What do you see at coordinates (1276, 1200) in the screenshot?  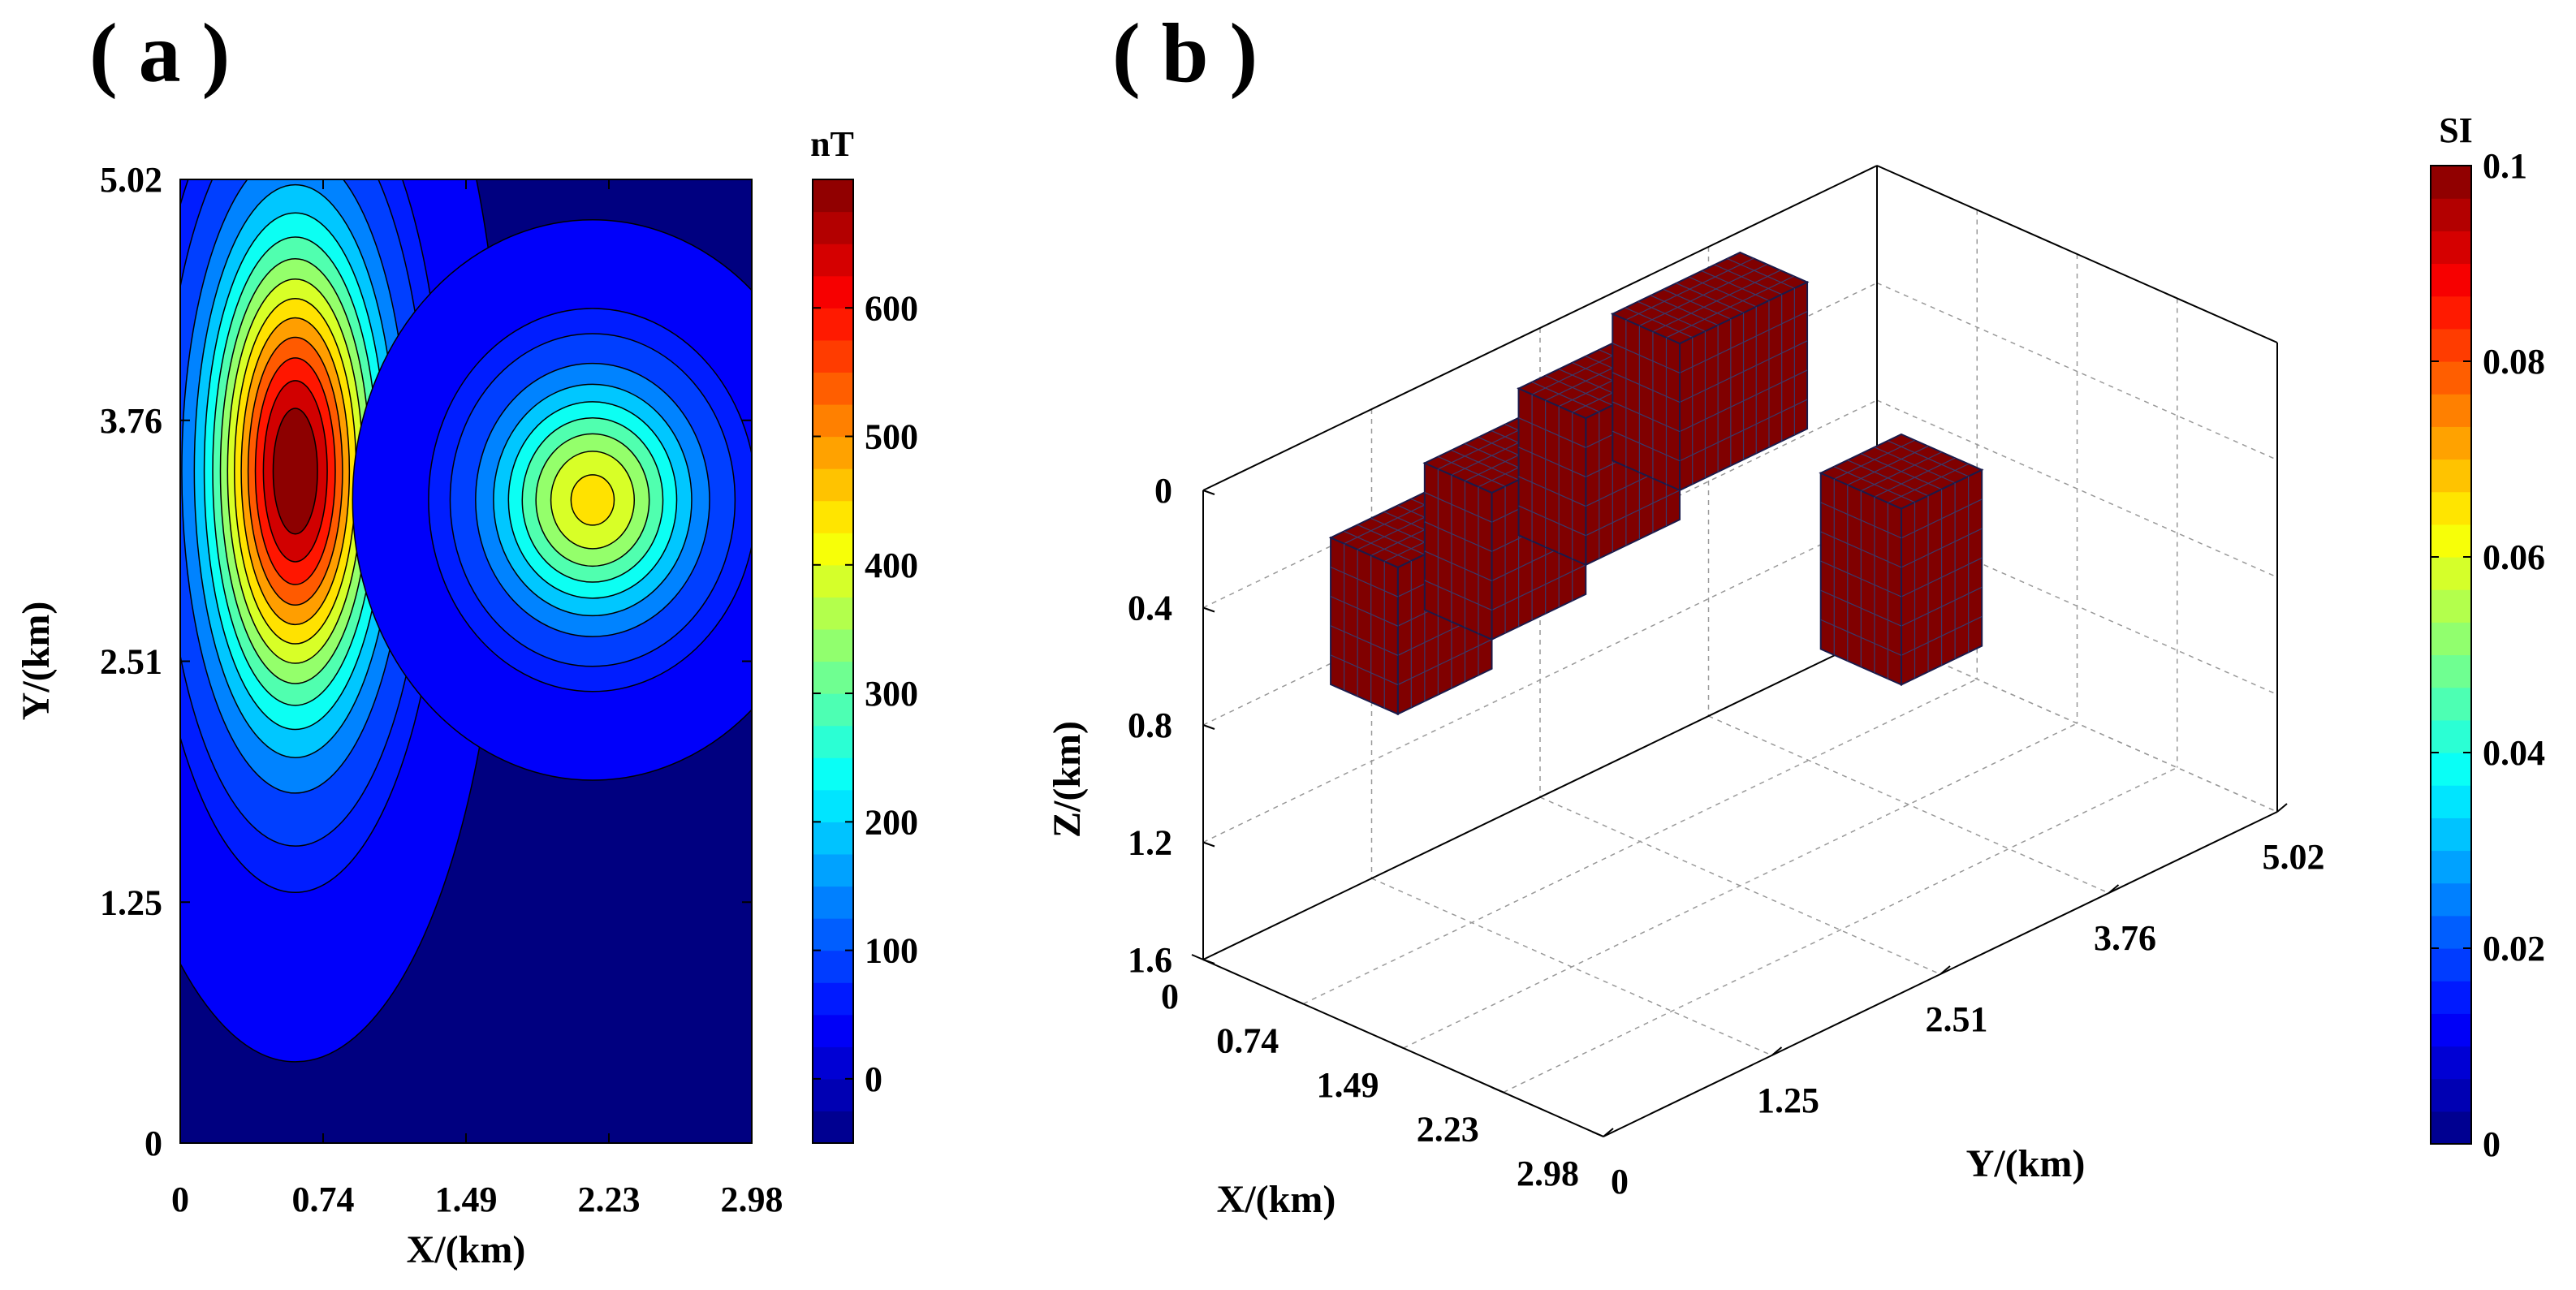 I see `voxel-x-label: X/(km)` at bounding box center [1276, 1200].